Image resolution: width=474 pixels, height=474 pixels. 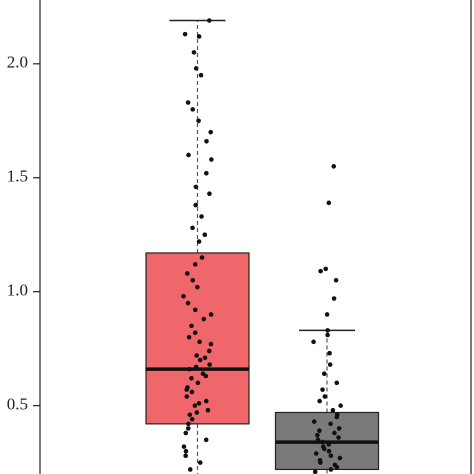 What do you see at coordinates (17, 176) in the screenshot?
I see `y-tick-label: 1.5` at bounding box center [17, 176].